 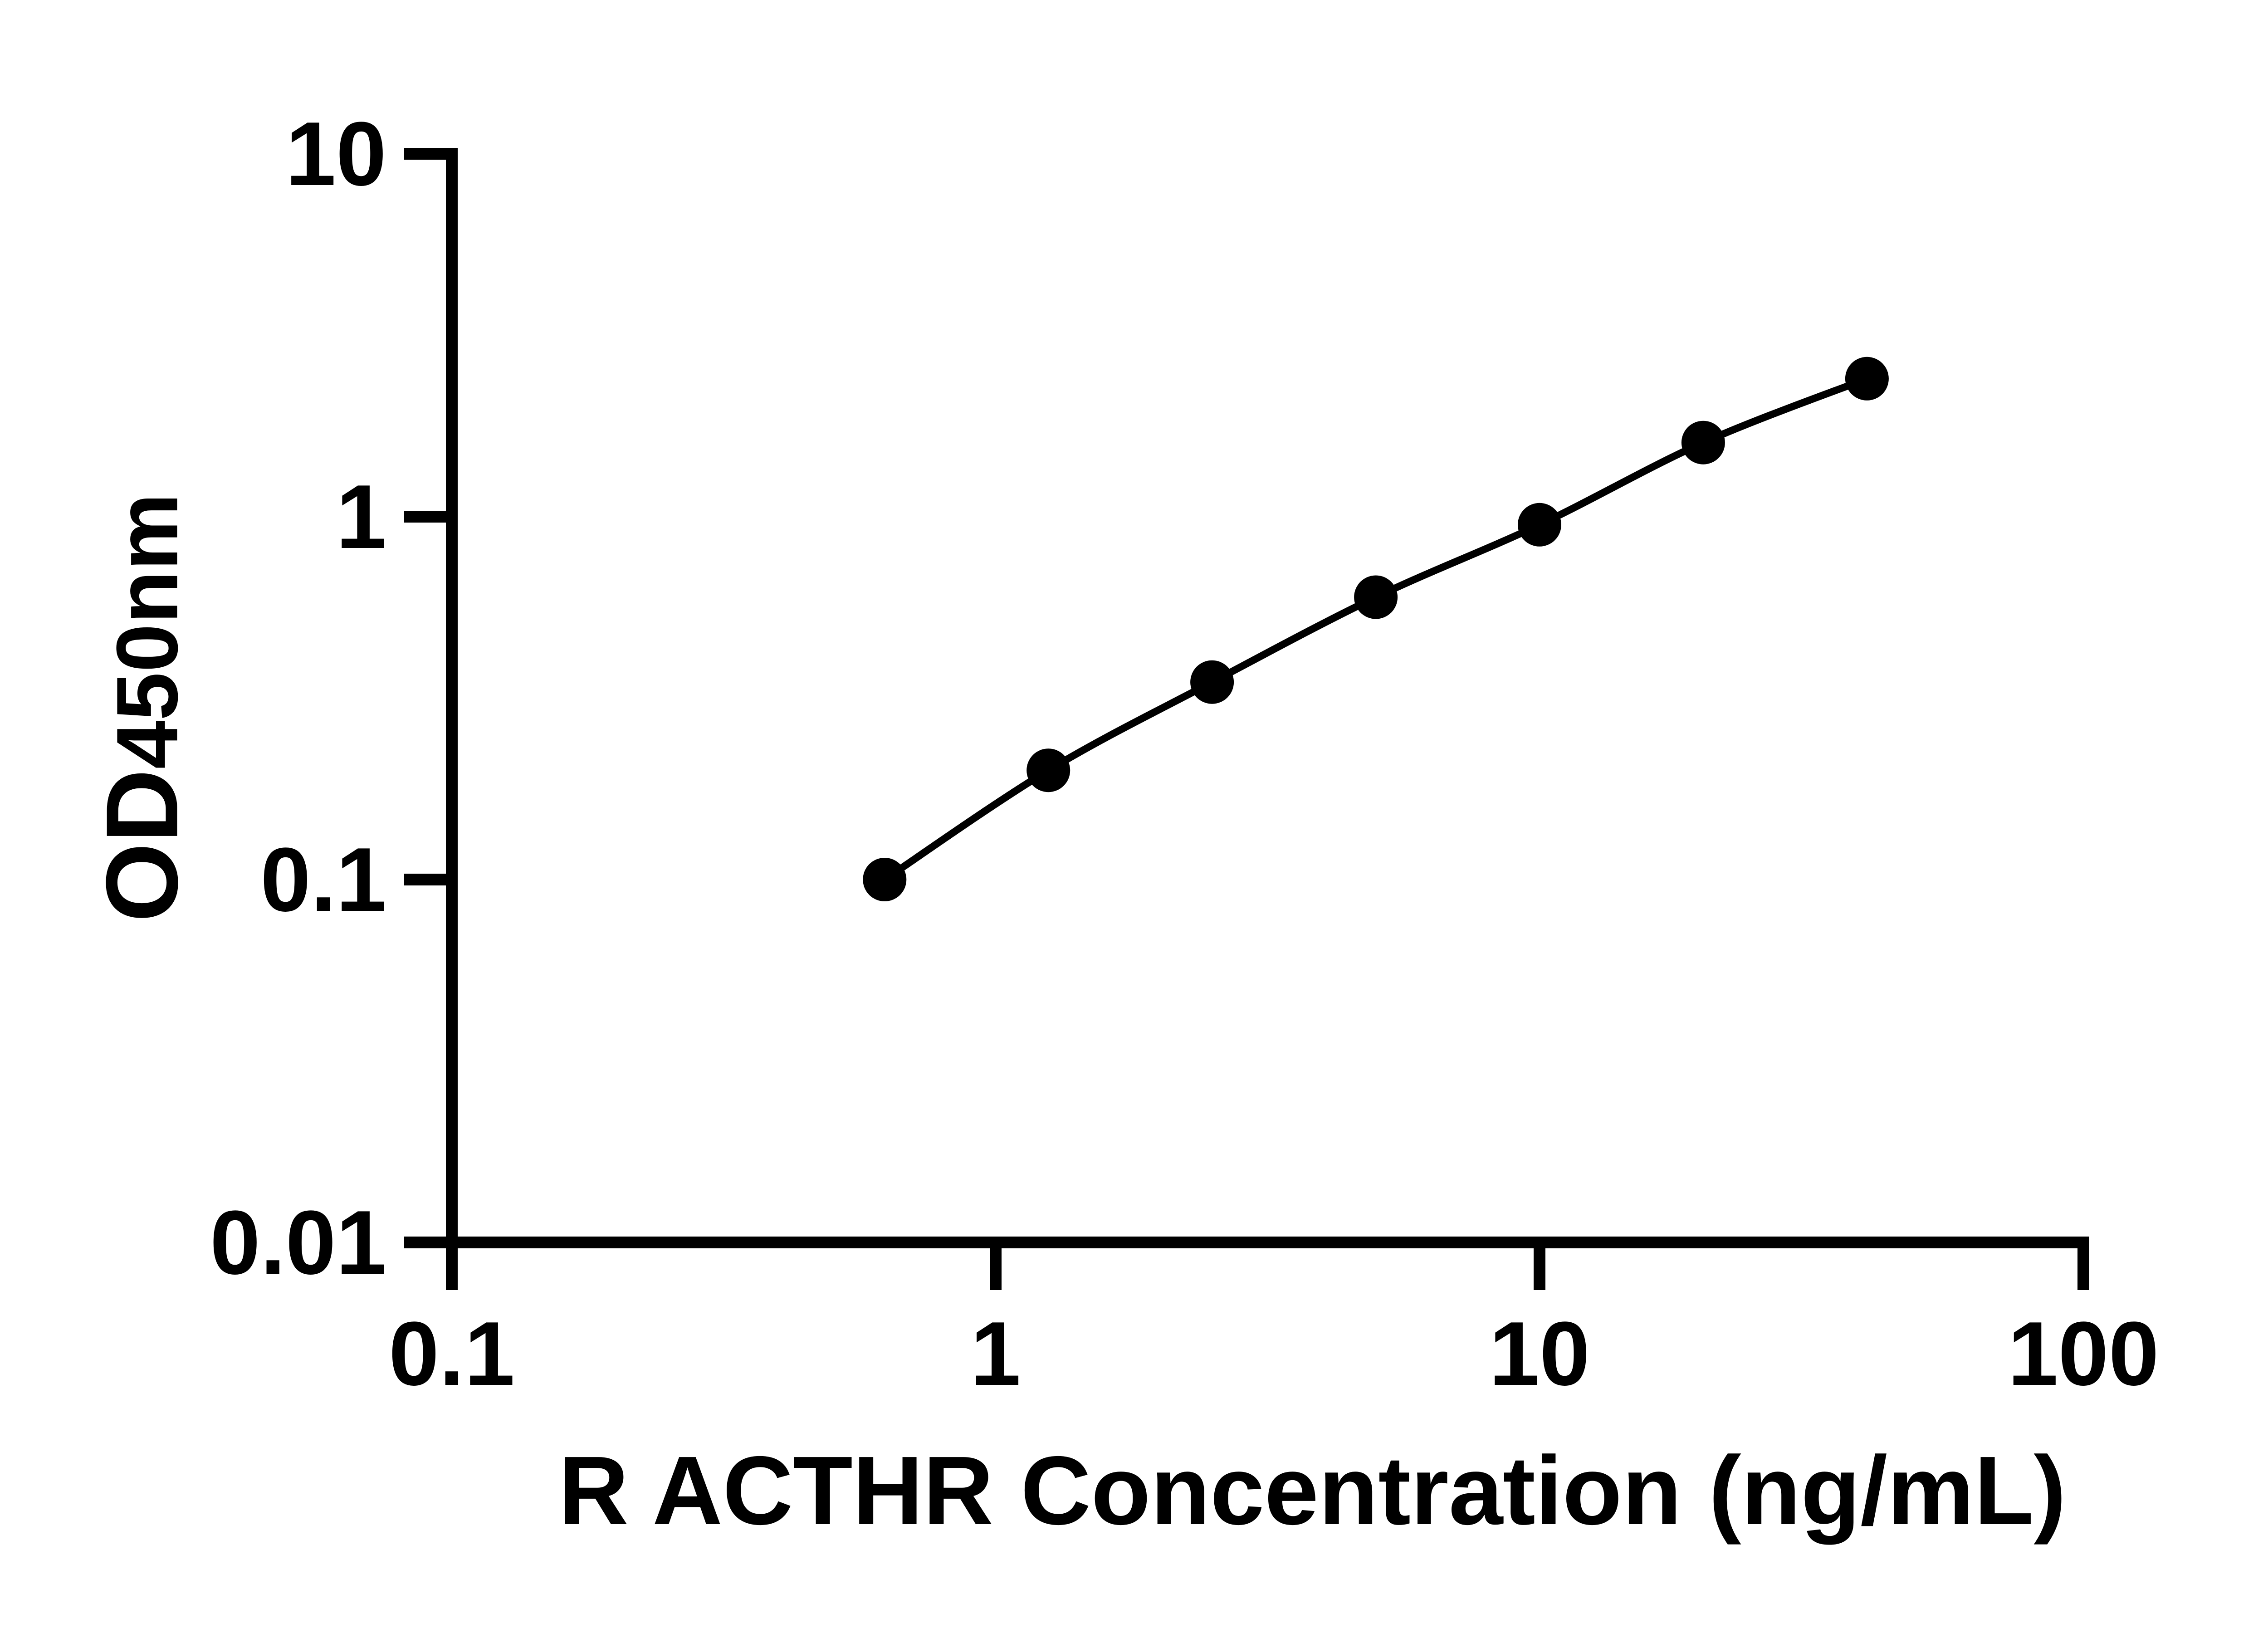 I want to click on y-tick-label: 1, so click(x=361, y=516).